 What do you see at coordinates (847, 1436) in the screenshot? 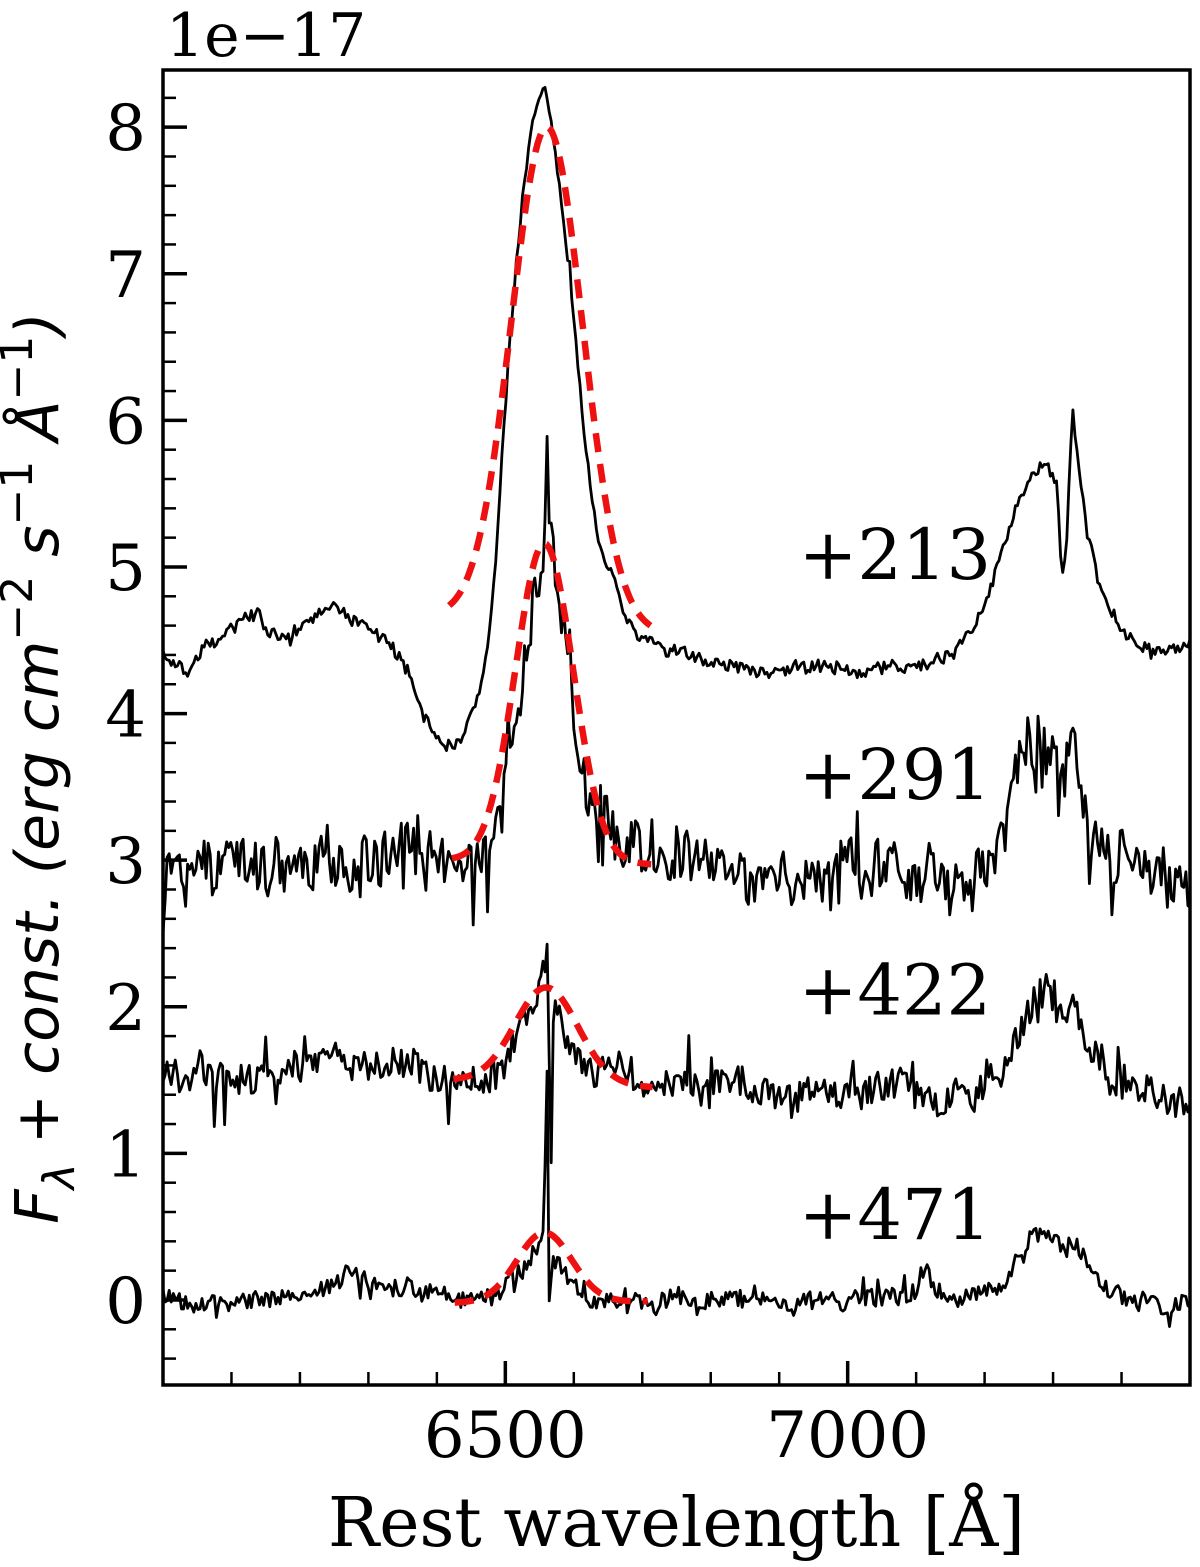
I see `x-tick-label: 7000` at bounding box center [847, 1436].